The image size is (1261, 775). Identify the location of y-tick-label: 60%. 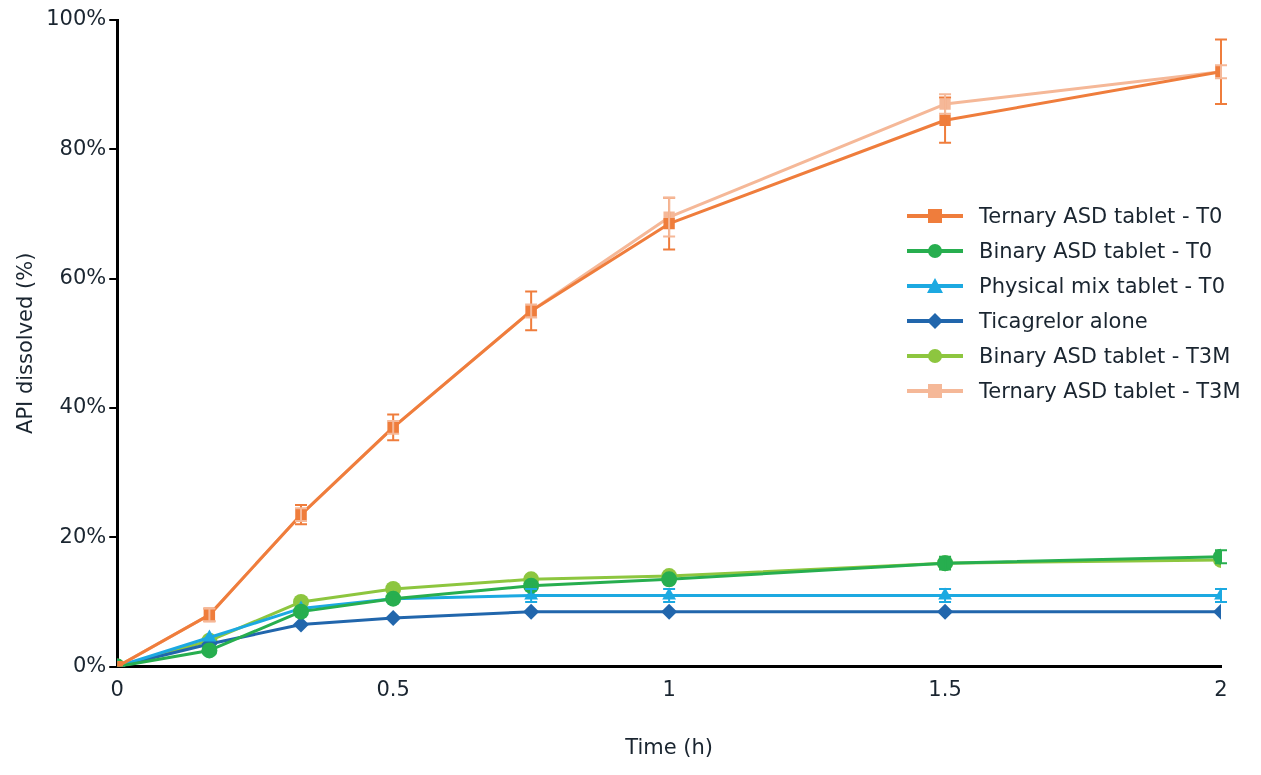
(83, 277).